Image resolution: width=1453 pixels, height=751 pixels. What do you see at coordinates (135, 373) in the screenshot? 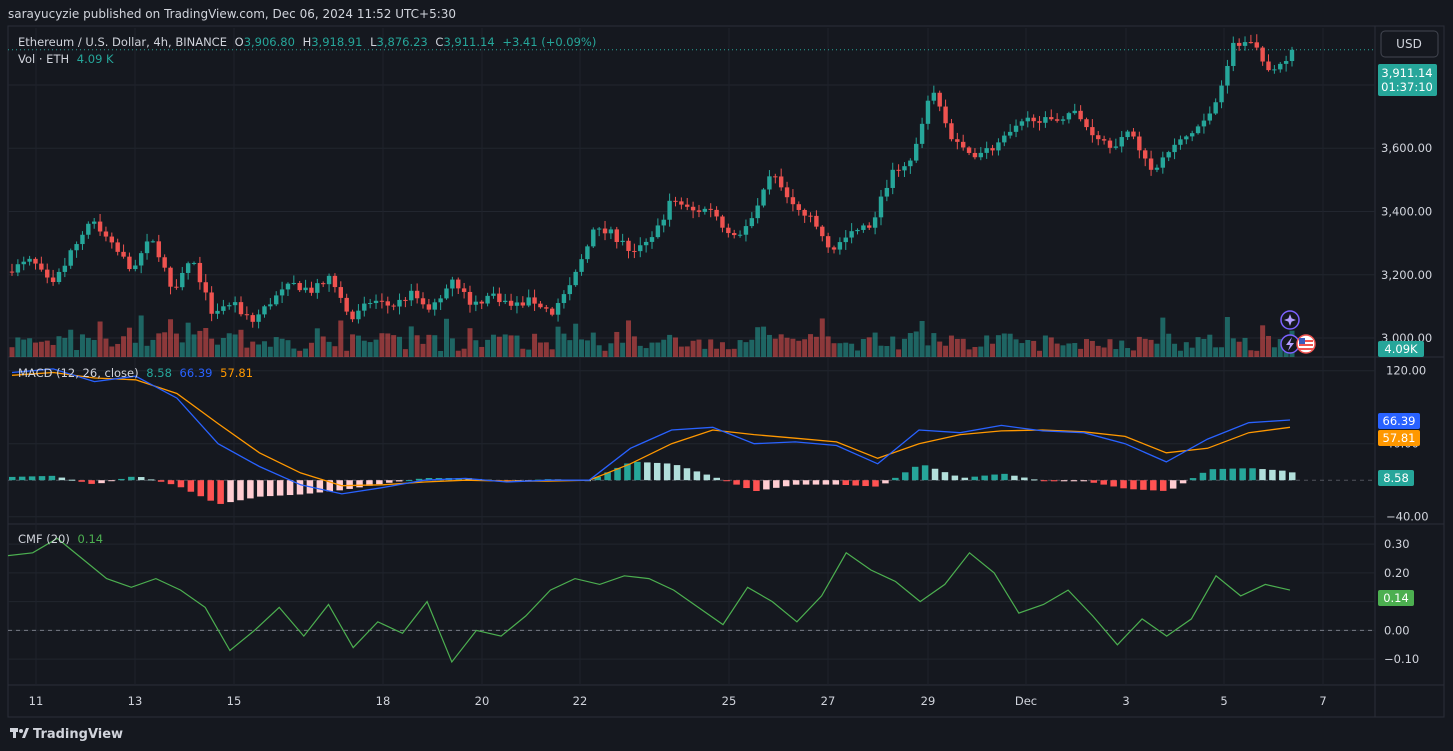
I see `macd-legend: MACD (12, 26, close) 8.58 66.39 57.81` at bounding box center [135, 373].